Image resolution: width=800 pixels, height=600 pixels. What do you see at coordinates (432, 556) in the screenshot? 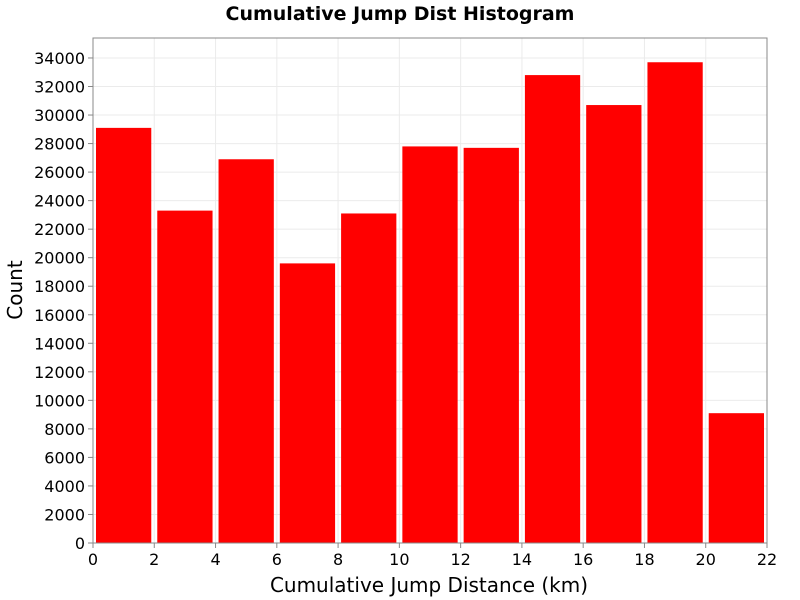
I see `x-axis-ticks: 0 2 4 6 8 10 12 14 16 18 20 22` at bounding box center [432, 556].